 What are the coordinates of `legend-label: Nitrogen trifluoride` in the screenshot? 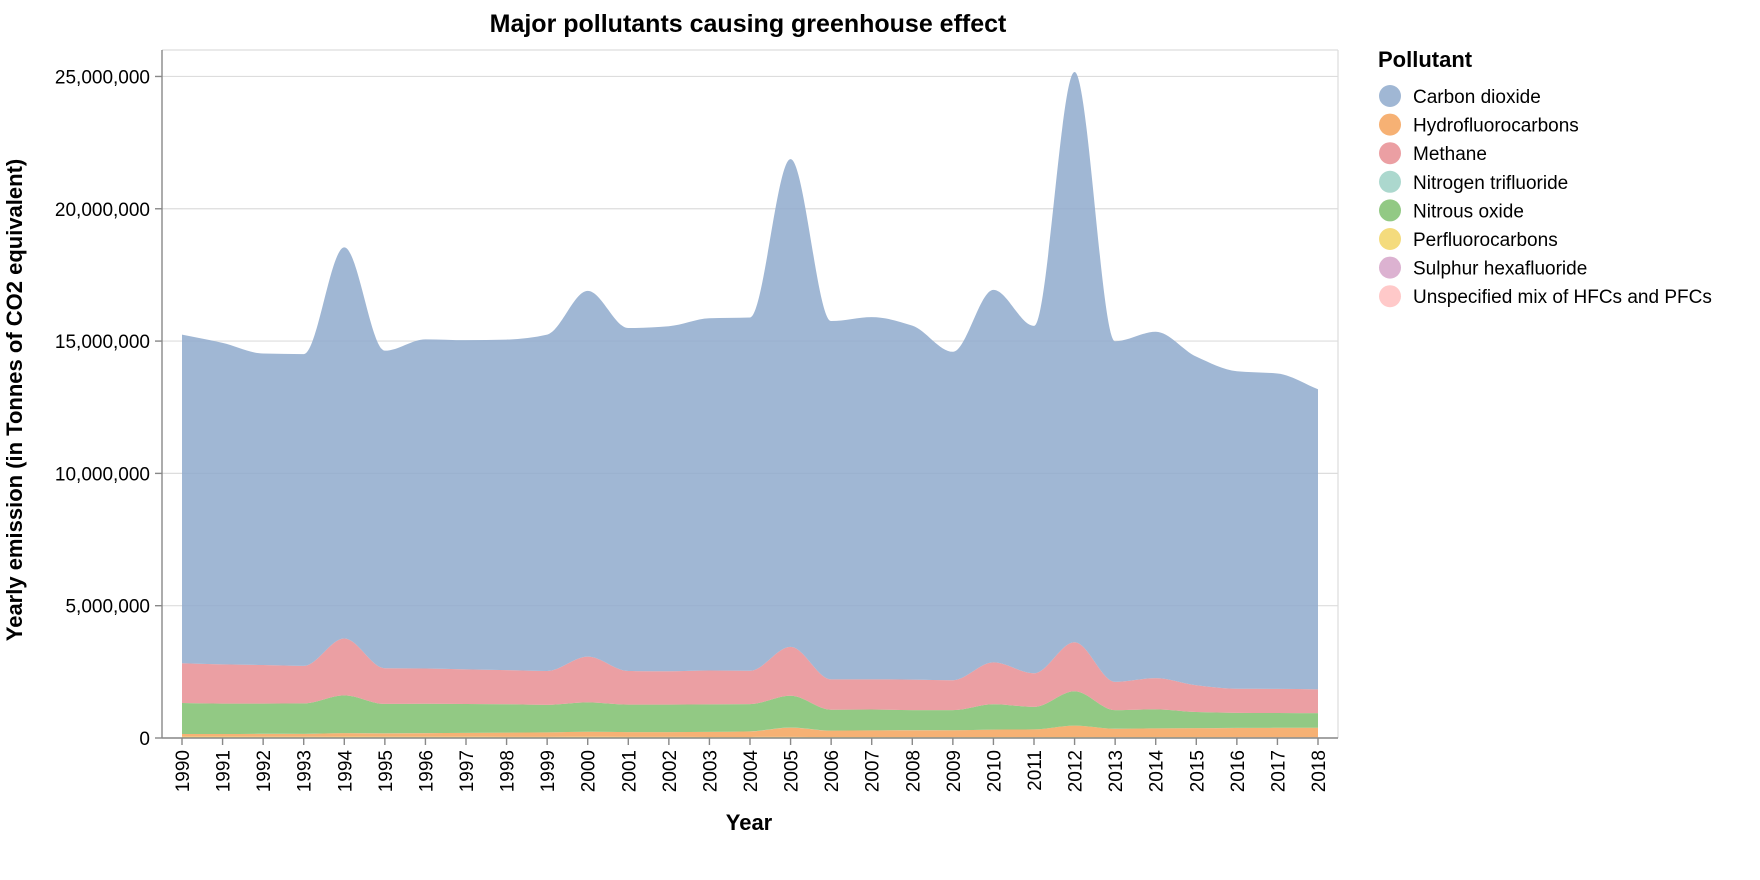 It's located at (1490, 183).